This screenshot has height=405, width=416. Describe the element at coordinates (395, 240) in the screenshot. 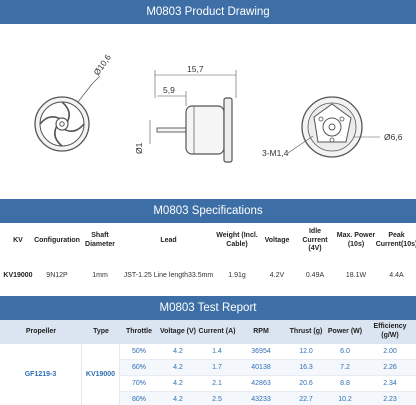

I see `specs-header: Peak Current(10s)` at that location.